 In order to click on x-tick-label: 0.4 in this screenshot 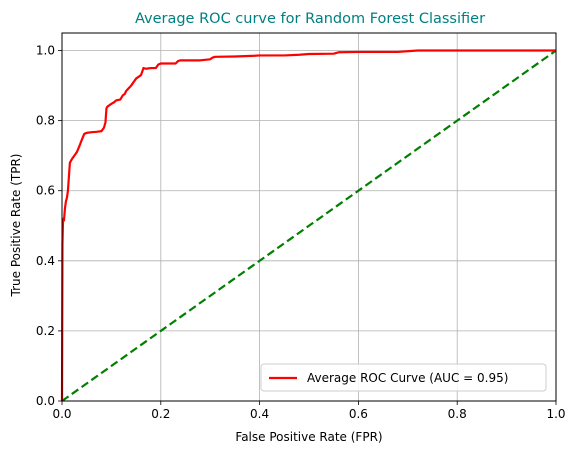, I will do `click(259, 414)`.